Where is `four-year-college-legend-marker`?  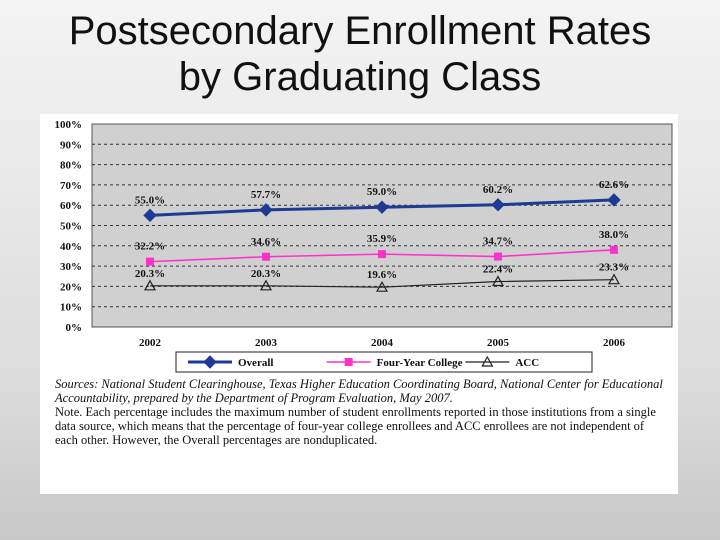 four-year-college-legend-marker is located at coordinates (348, 362).